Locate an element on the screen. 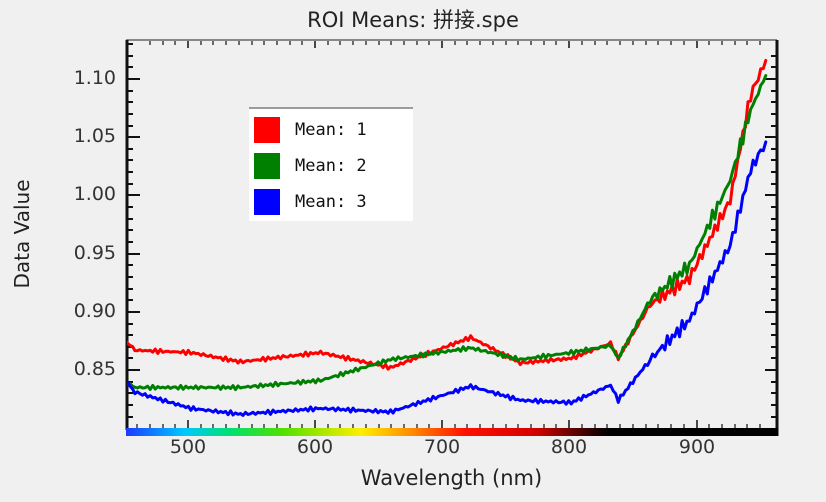  y-tick-label: 1.00 is located at coordinates (94, 194).